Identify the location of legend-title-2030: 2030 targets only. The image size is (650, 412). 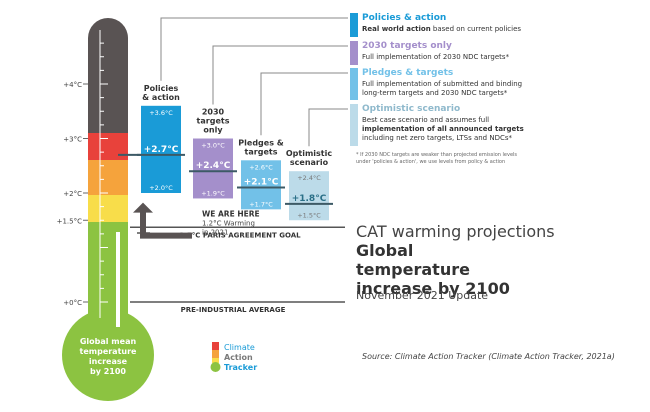
(407, 46).